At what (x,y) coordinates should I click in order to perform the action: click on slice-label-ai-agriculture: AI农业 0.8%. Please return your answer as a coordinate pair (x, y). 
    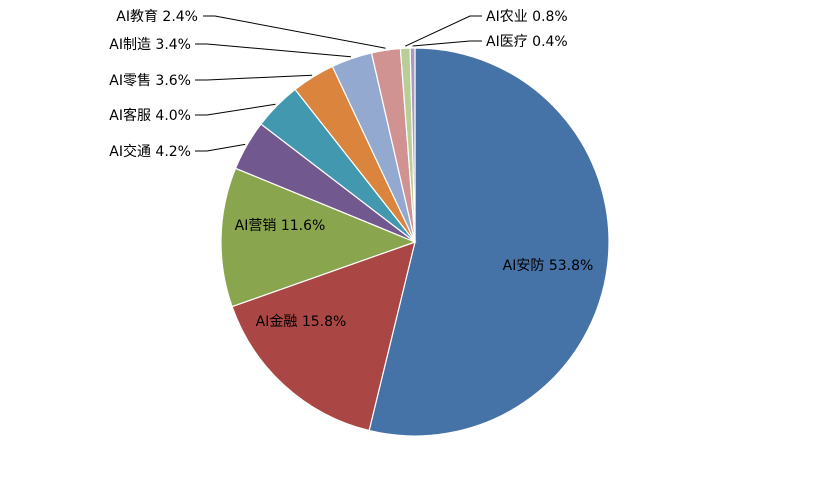
    Looking at the image, I should click on (527, 17).